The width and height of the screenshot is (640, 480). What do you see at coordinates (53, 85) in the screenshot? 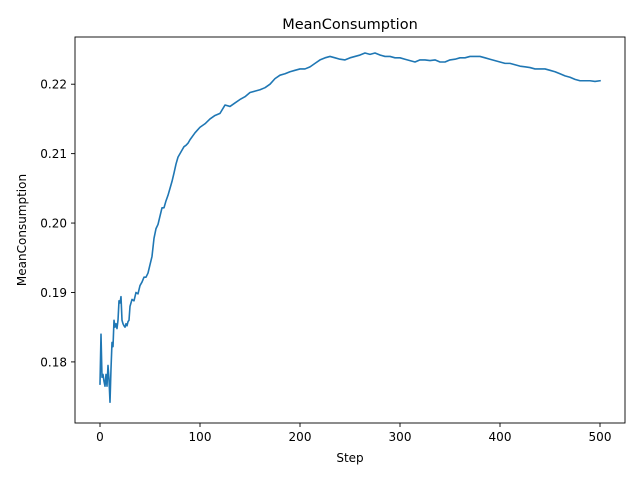
I see `y-tick-label: 0.22` at bounding box center [53, 85].